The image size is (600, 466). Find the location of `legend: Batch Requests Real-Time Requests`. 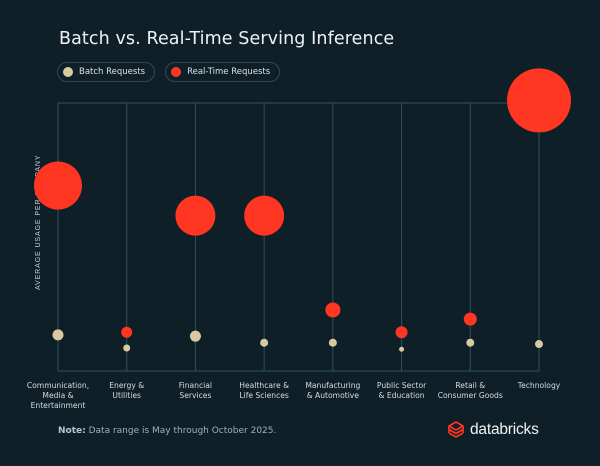

legend: Batch Requests Real-Time Requests is located at coordinates (169, 72).